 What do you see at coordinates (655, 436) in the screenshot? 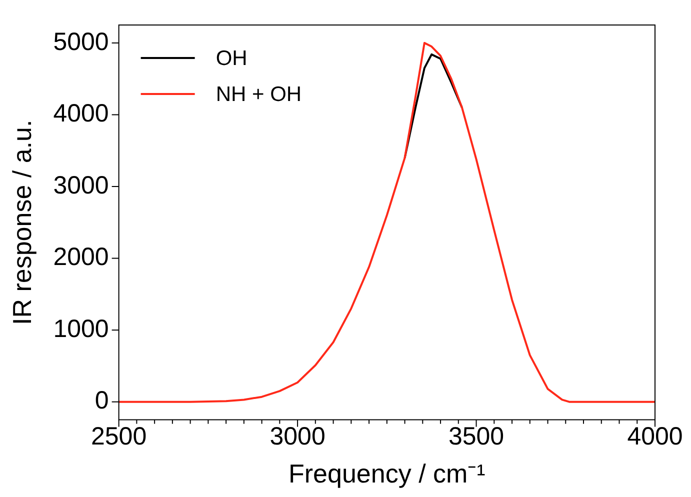
I see `x-tick-label: 4000` at bounding box center [655, 436].